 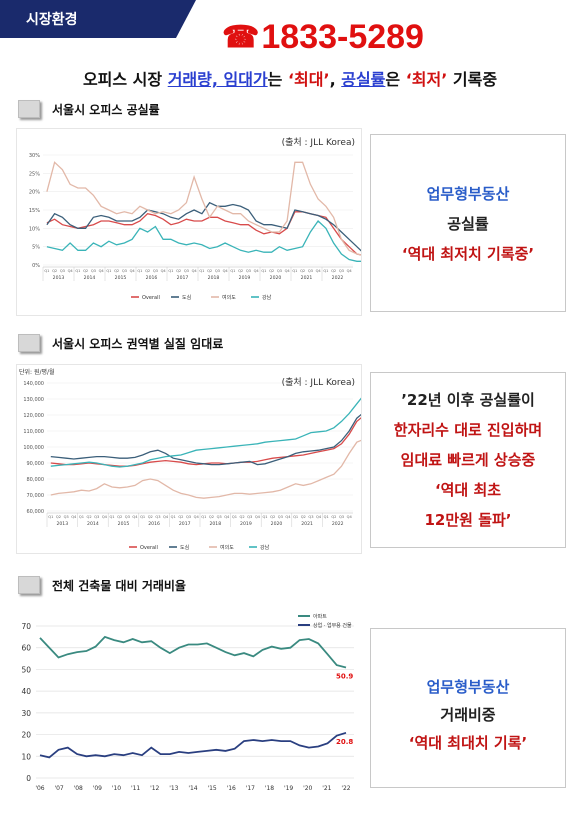 What do you see at coordinates (269, 788) in the screenshot?
I see `x-tick-label: '18` at bounding box center [269, 788].